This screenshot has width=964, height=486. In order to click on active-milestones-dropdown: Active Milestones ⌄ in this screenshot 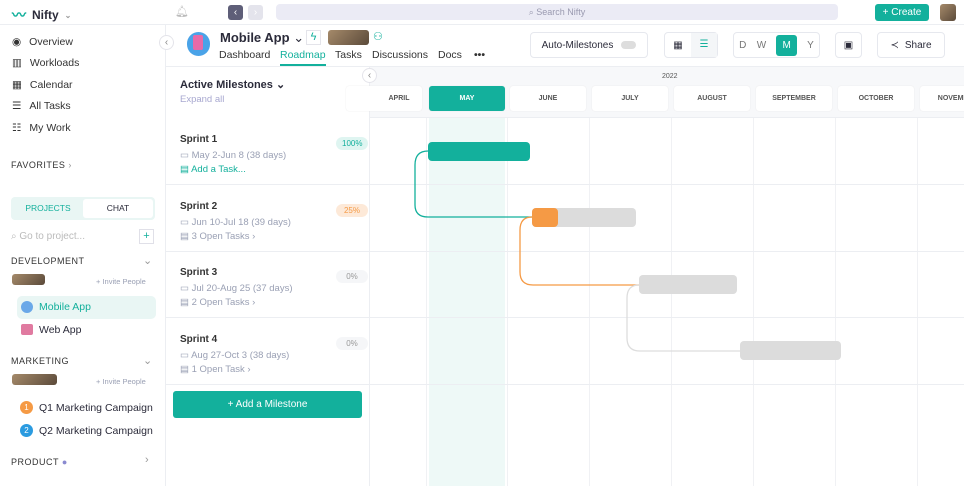, I will do `click(233, 85)`.